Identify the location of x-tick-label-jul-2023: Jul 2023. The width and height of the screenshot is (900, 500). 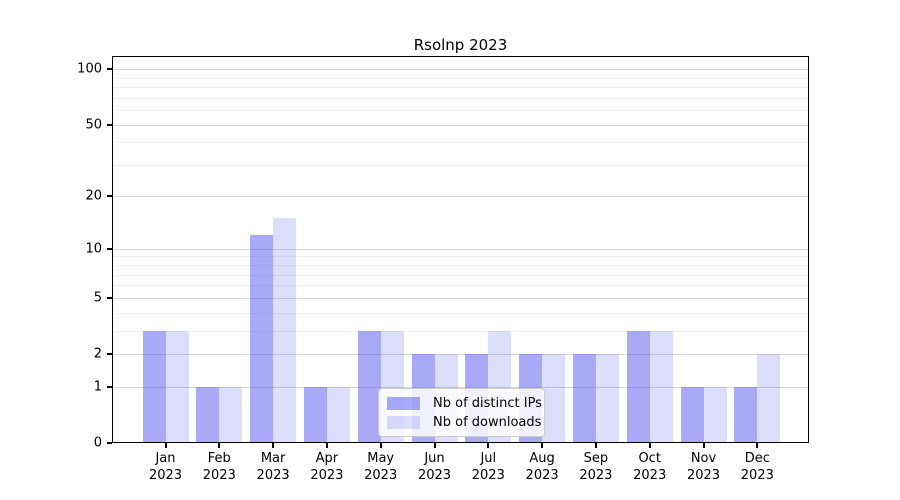
(488, 467).